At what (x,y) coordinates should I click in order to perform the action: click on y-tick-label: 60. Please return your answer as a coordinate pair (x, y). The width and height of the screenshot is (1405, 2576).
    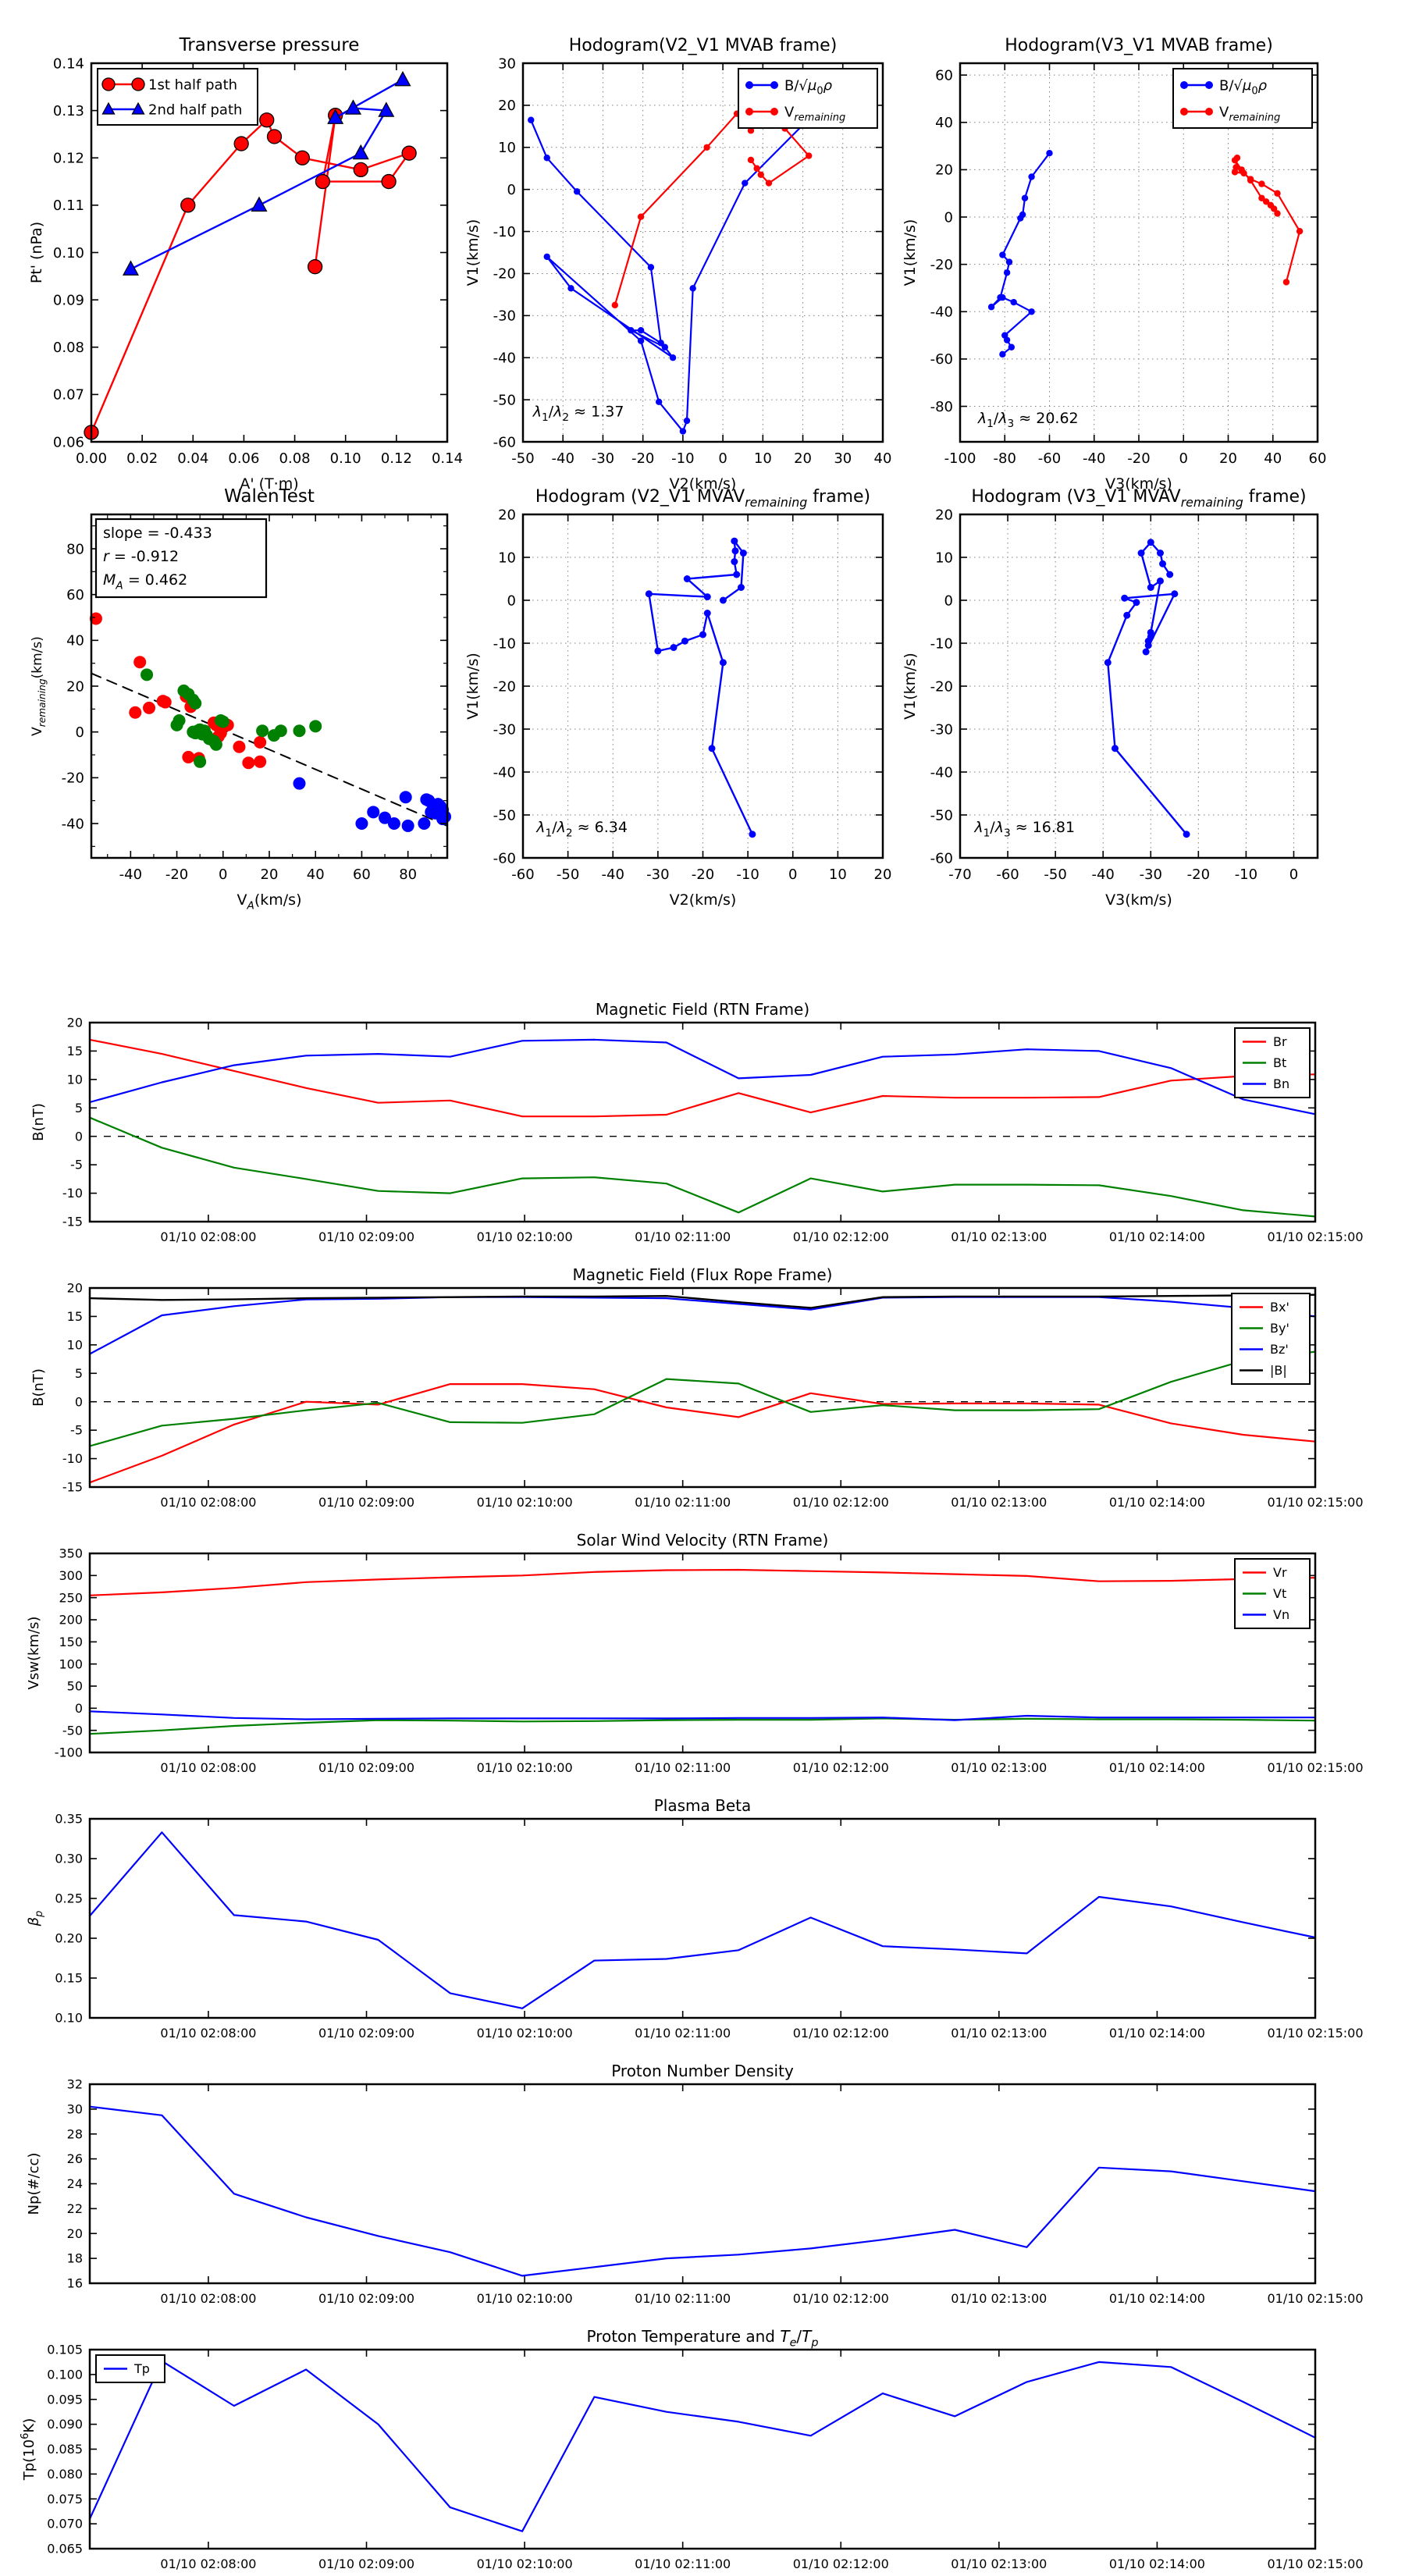
    Looking at the image, I should click on (75, 595).